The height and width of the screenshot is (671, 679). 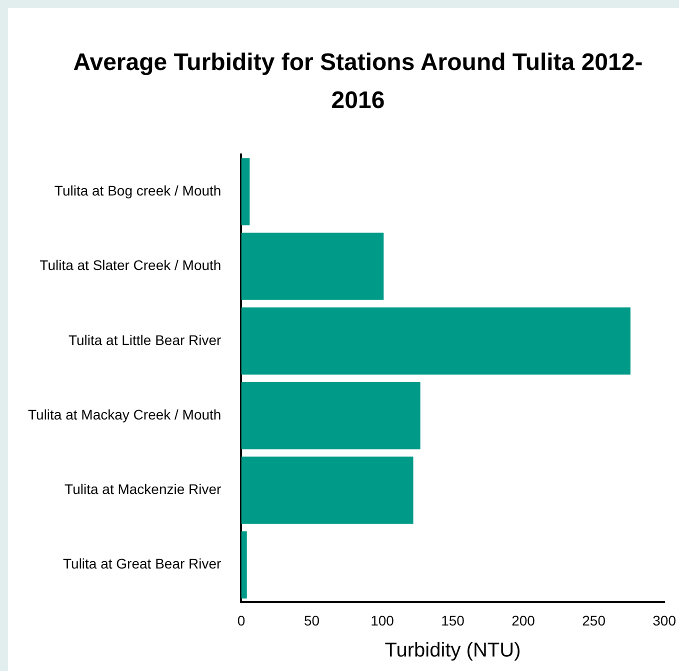 I want to click on x-tick-label: 200, so click(x=524, y=620).